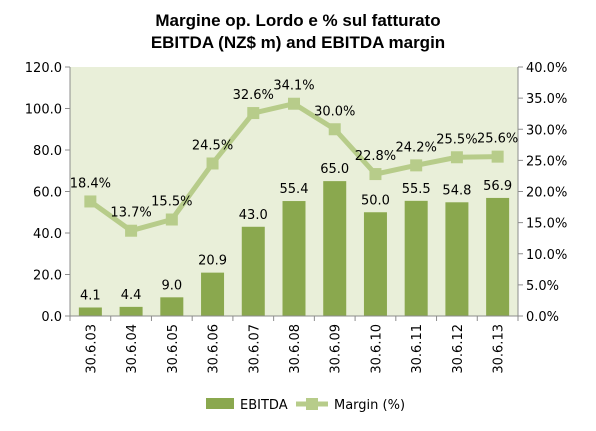 This screenshot has height=431, width=596. What do you see at coordinates (416, 147) in the screenshot?
I see `margin-label: 24.2%` at bounding box center [416, 147].